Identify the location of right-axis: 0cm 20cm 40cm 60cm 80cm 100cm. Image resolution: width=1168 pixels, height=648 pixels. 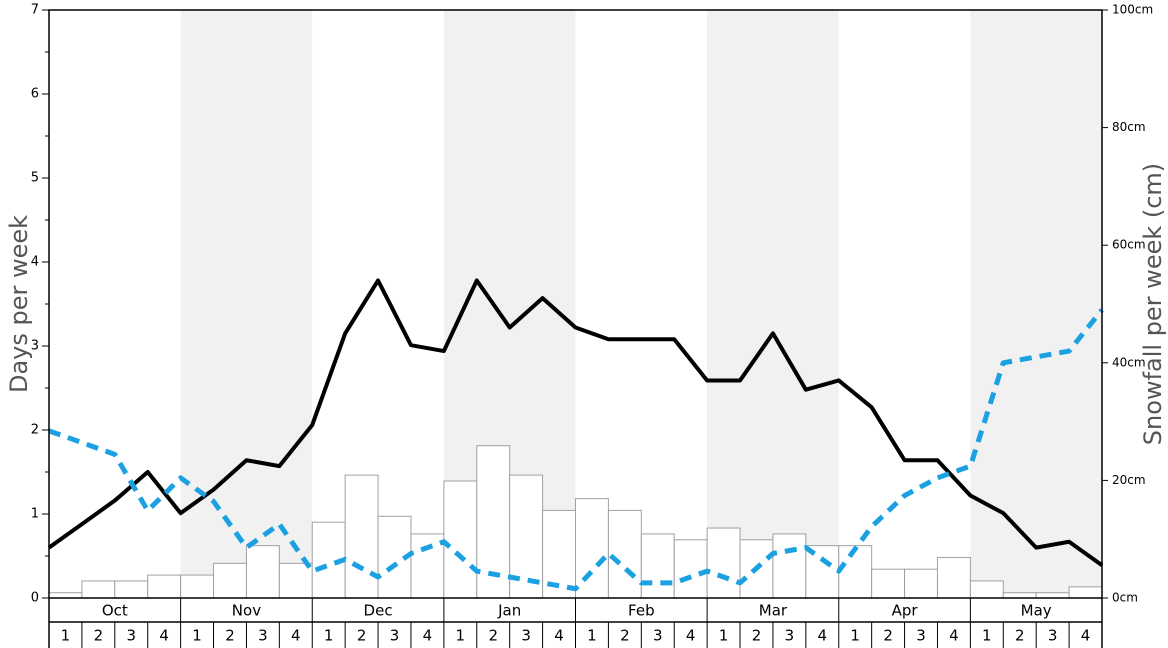
(1127, 304).